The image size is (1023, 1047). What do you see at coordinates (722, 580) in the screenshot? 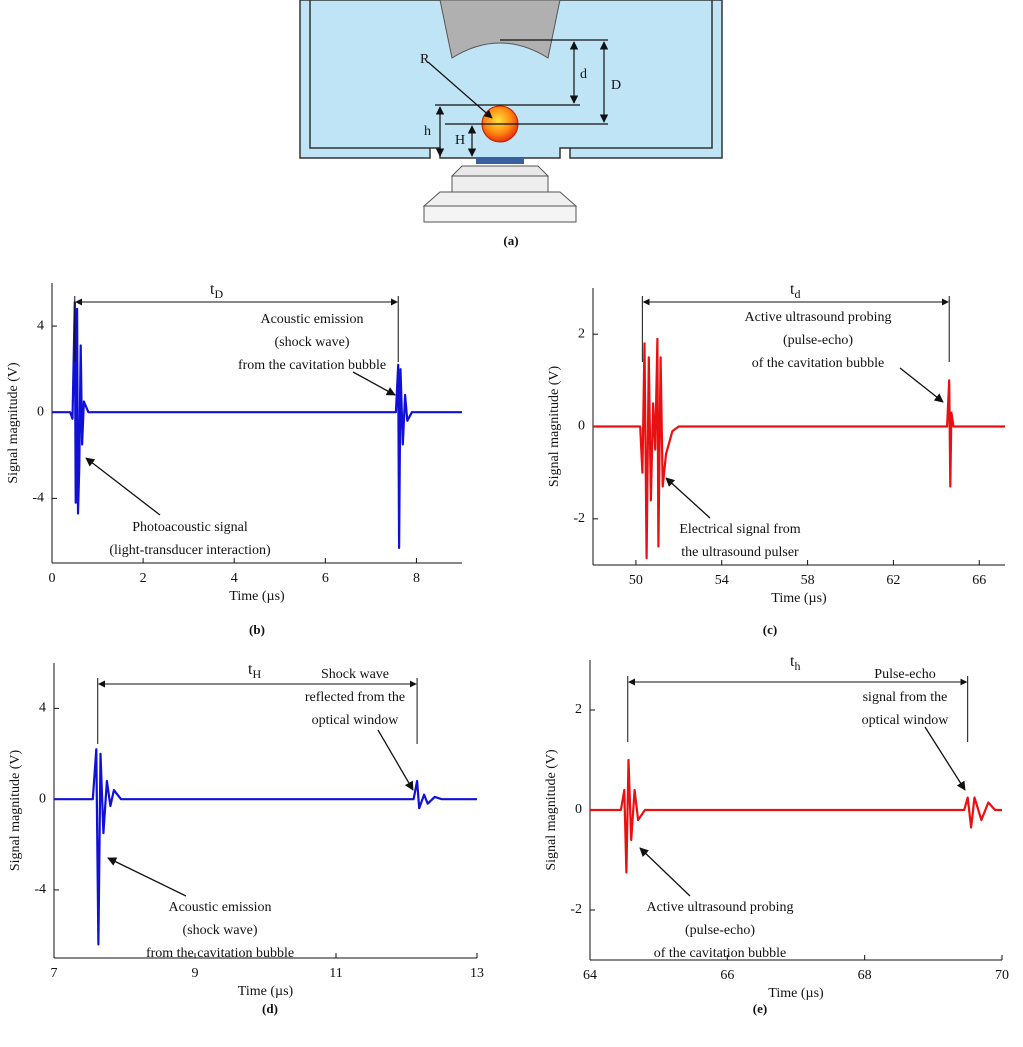
I see `x-tick-label: 54` at bounding box center [722, 580].